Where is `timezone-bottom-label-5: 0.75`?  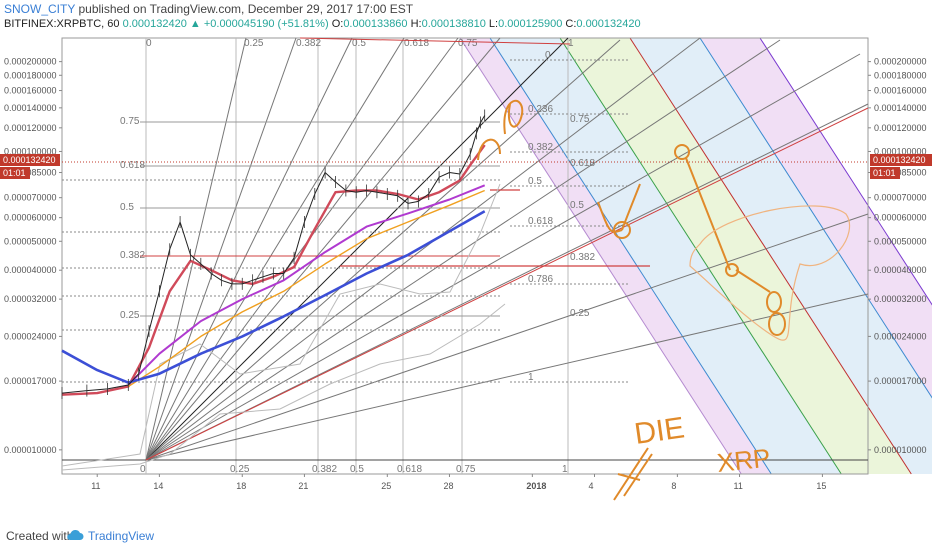
timezone-bottom-label-5: 0.75 is located at coordinates (466, 469).